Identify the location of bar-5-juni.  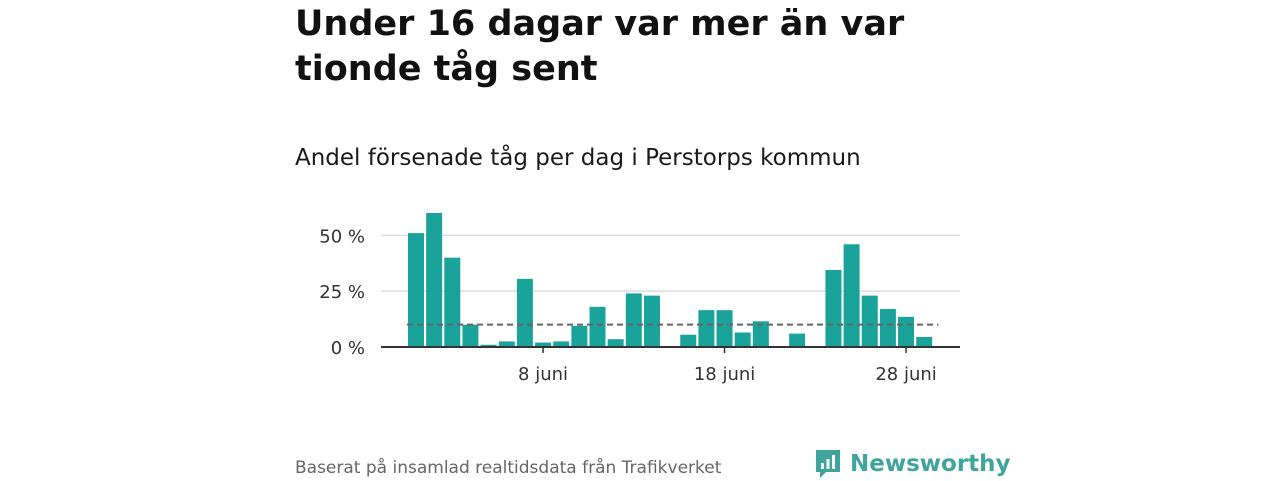
(488, 345).